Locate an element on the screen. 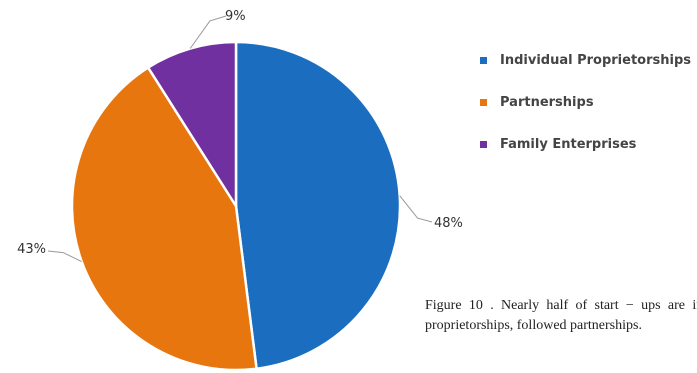 The height and width of the screenshot is (373, 697). pie-slice-family-enterprises is located at coordinates (192, 125).